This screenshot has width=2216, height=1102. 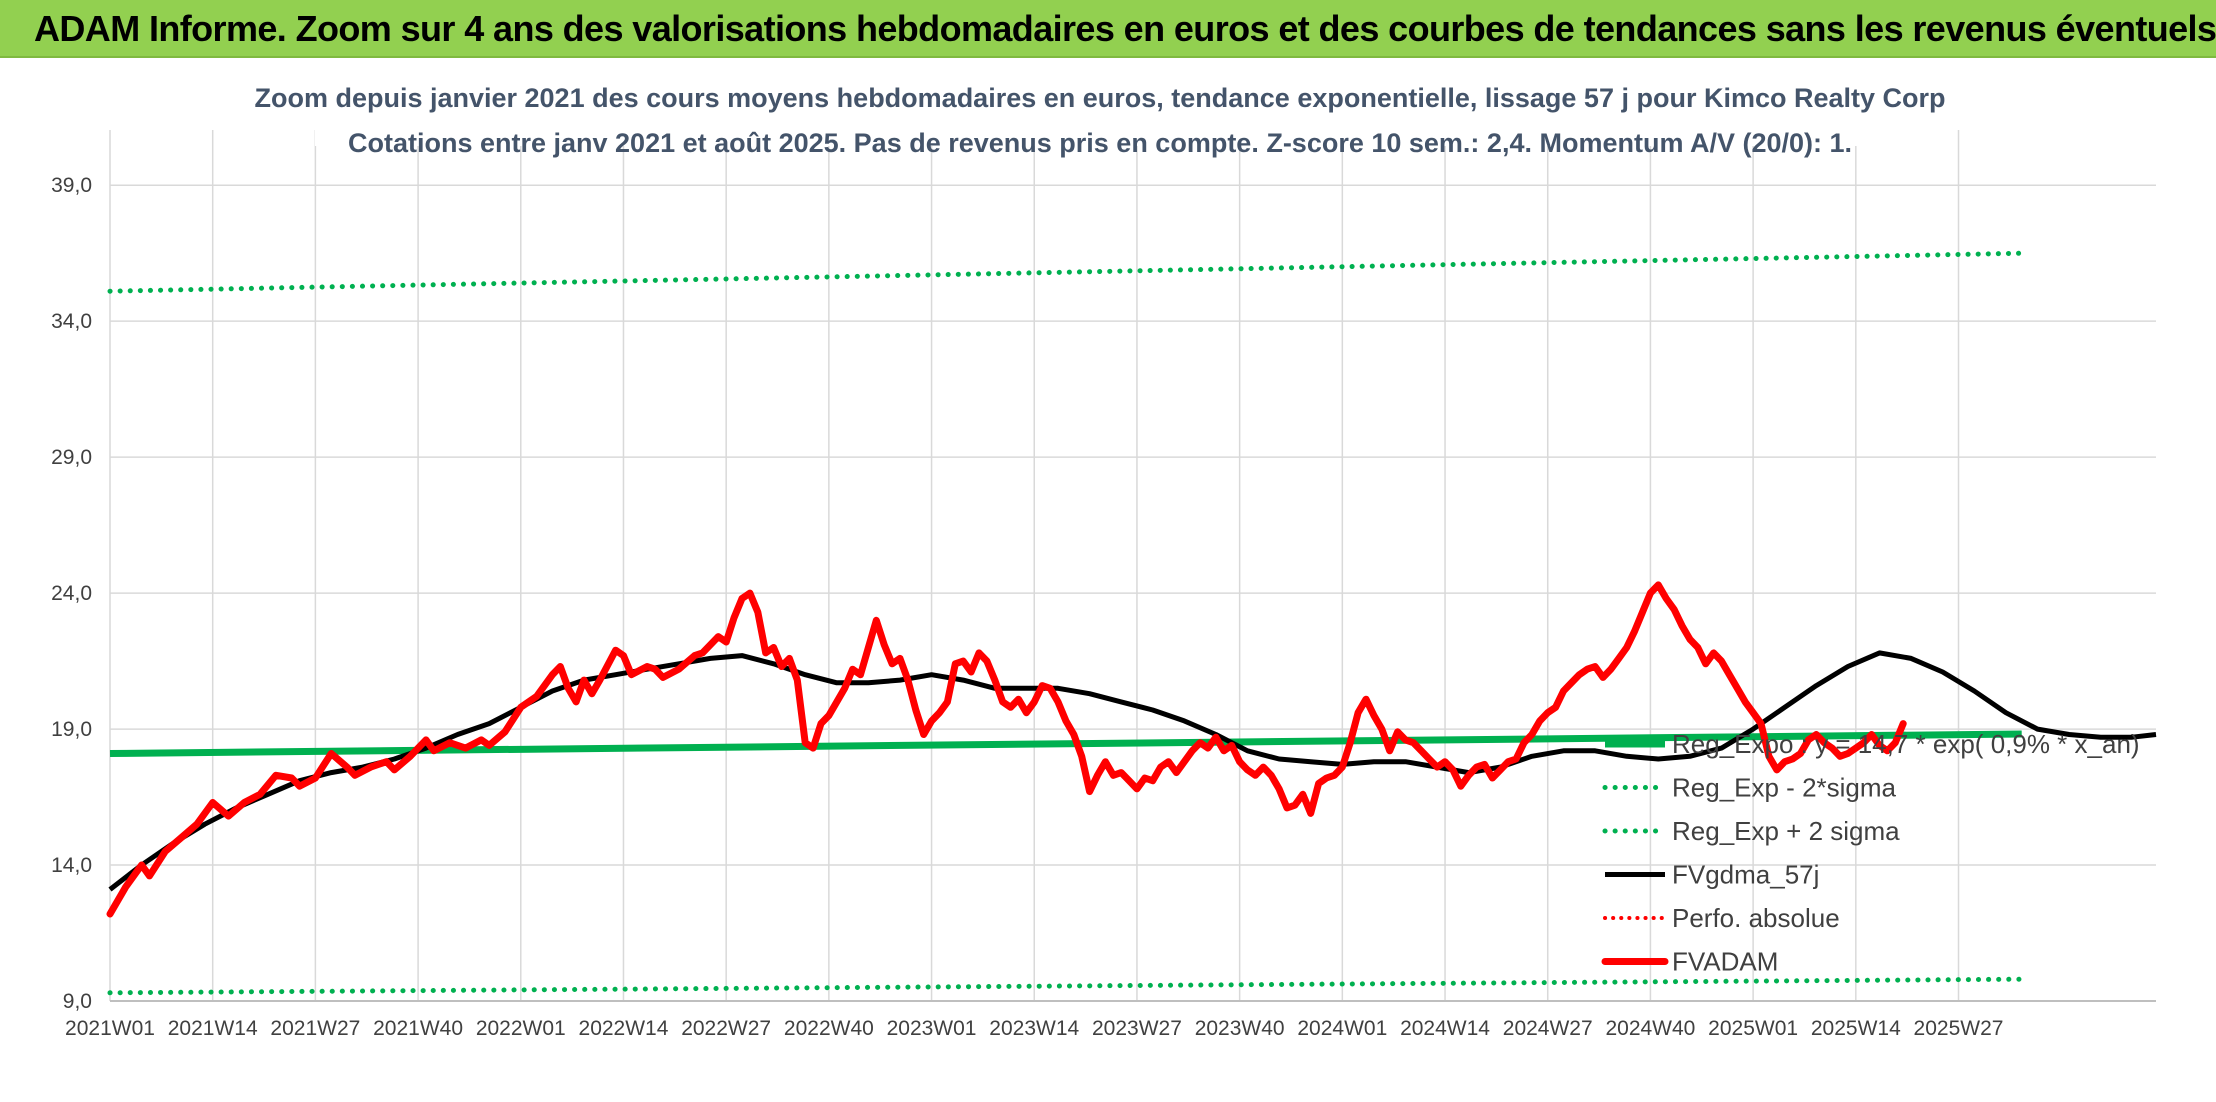 What do you see at coordinates (1784, 788) in the screenshot?
I see `legend-label: Reg_Exp - 2*sigma` at bounding box center [1784, 788].